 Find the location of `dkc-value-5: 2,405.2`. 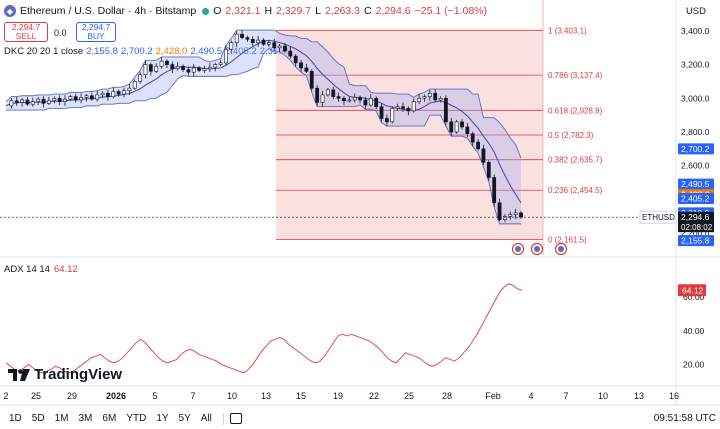

dkc-value-5: 2,405.2 is located at coordinates (241, 51).